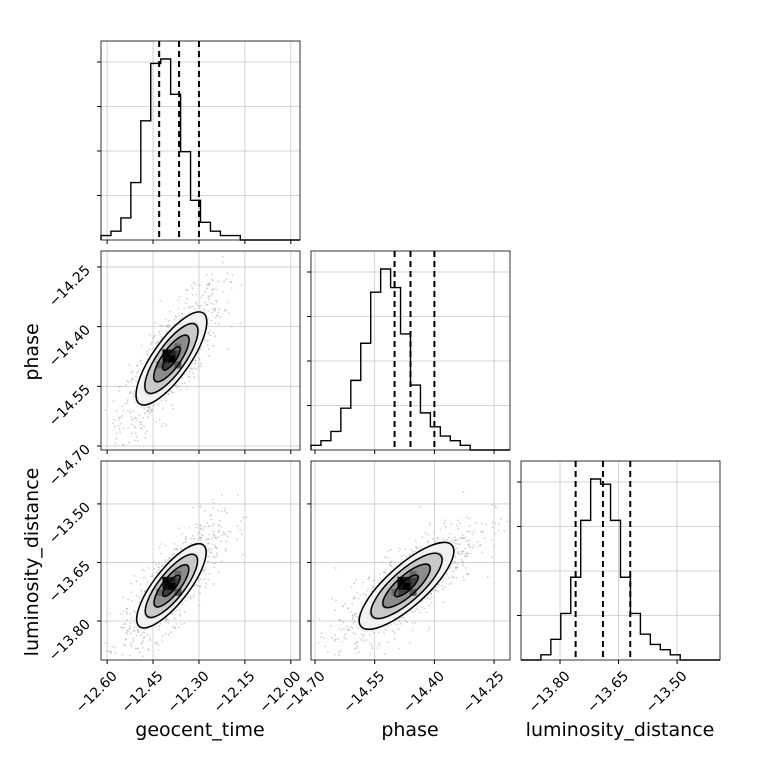 The height and width of the screenshot is (760, 760). What do you see at coordinates (160, 592) in the screenshot?
I see `density-cell` at bounding box center [160, 592].